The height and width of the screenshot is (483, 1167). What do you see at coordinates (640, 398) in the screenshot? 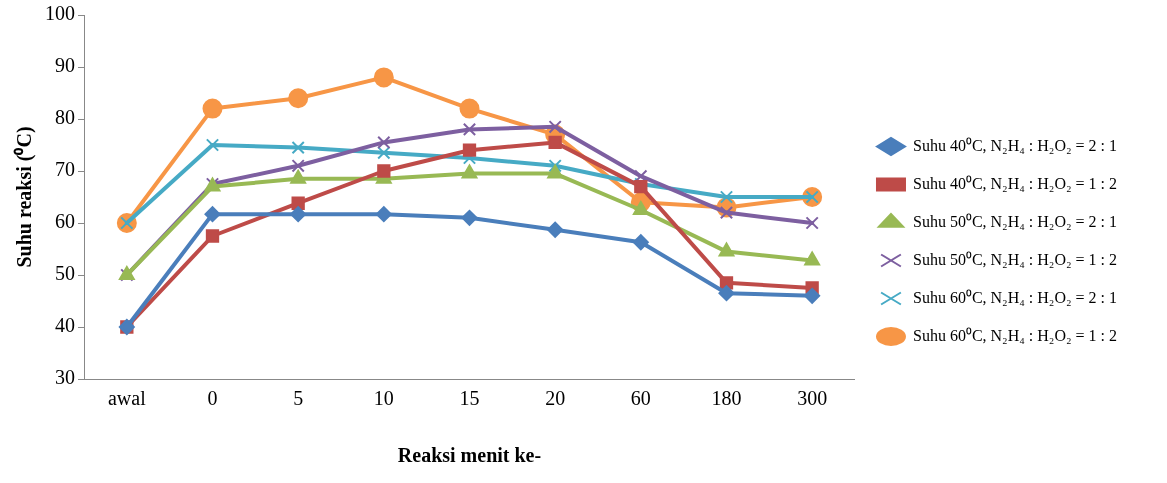
I see `x-tick-label: 60` at bounding box center [640, 398].